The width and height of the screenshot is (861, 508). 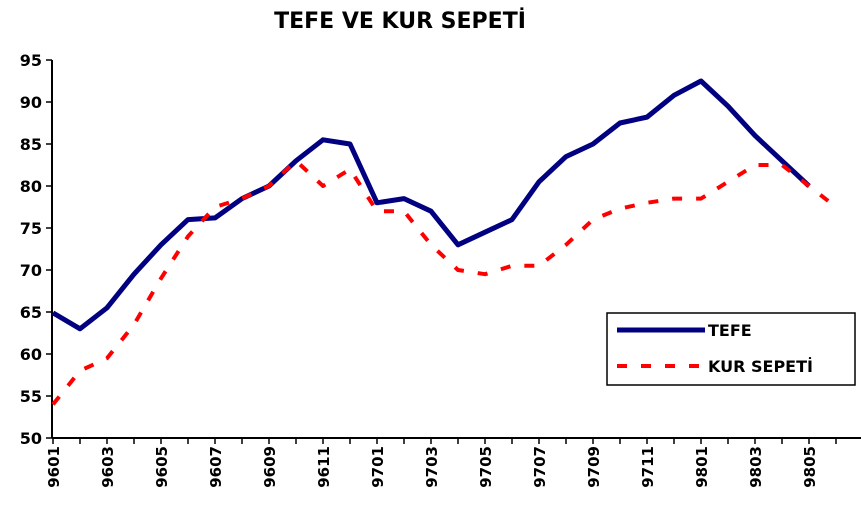 What do you see at coordinates (810, 467) in the screenshot?
I see `x-tick-label: 9805` at bounding box center [810, 467].